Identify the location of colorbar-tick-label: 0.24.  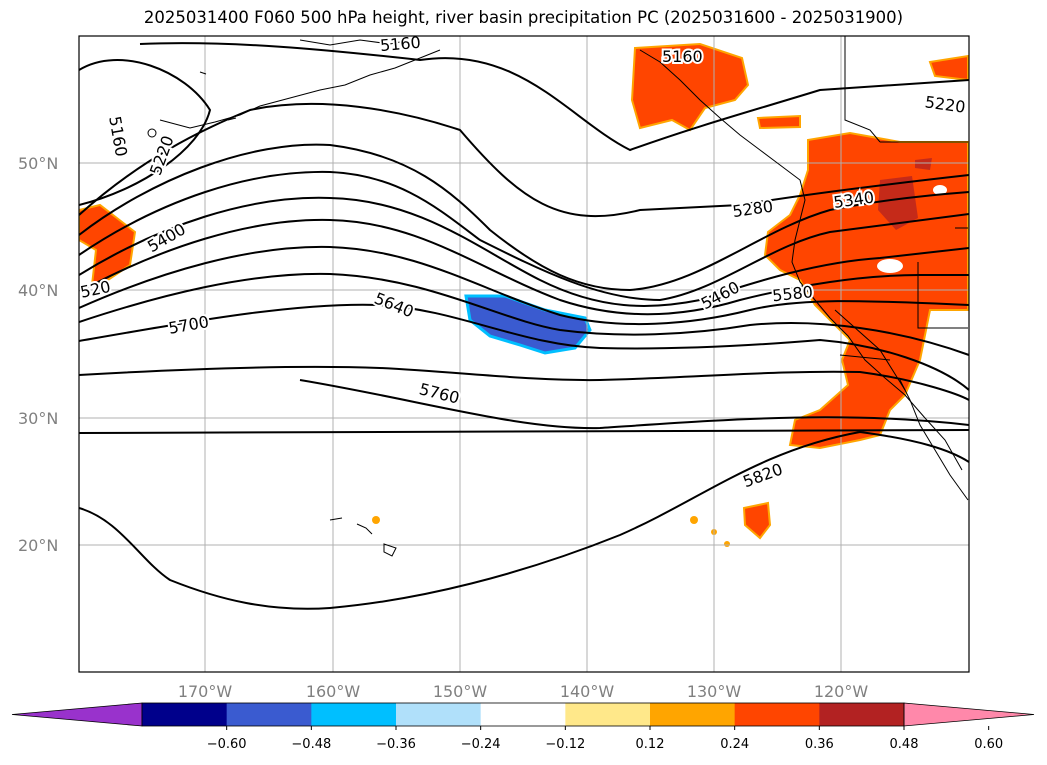
(734, 744).